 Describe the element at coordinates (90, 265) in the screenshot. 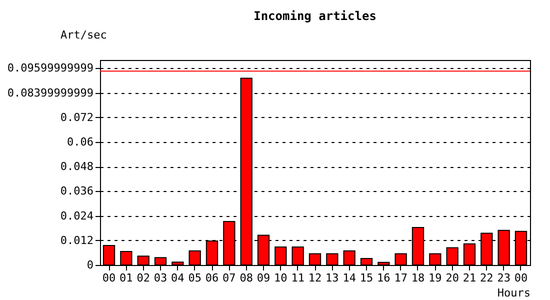

I see `y-tick-label: 0` at that location.